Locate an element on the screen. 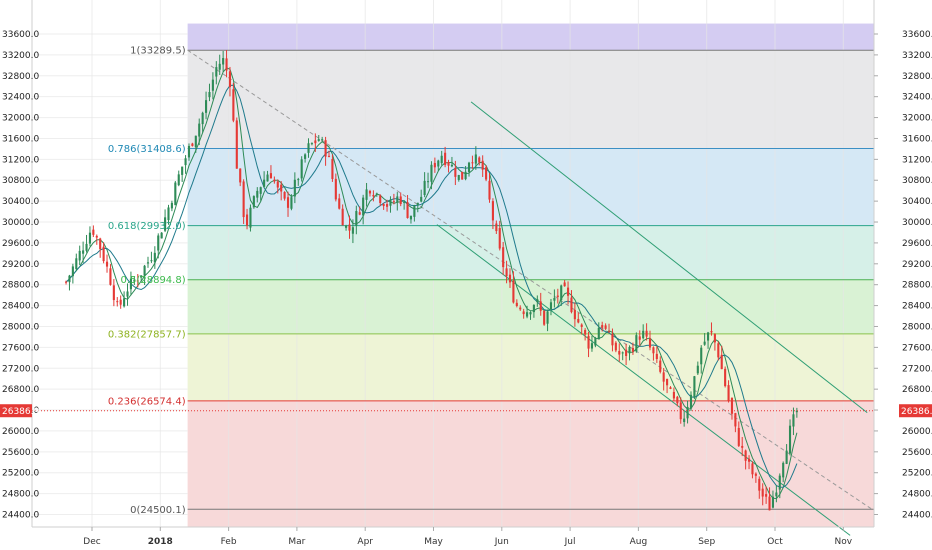  y-tick-label-left: 29200.0 is located at coordinates (20, 265).